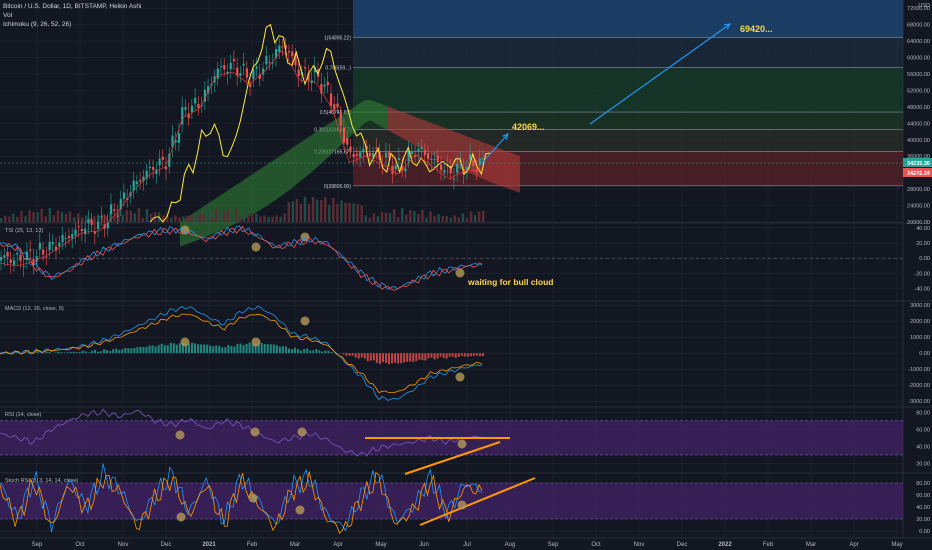  I want to click on macd-pane: MACD (12, 26, close, 9), so click(242, 353).